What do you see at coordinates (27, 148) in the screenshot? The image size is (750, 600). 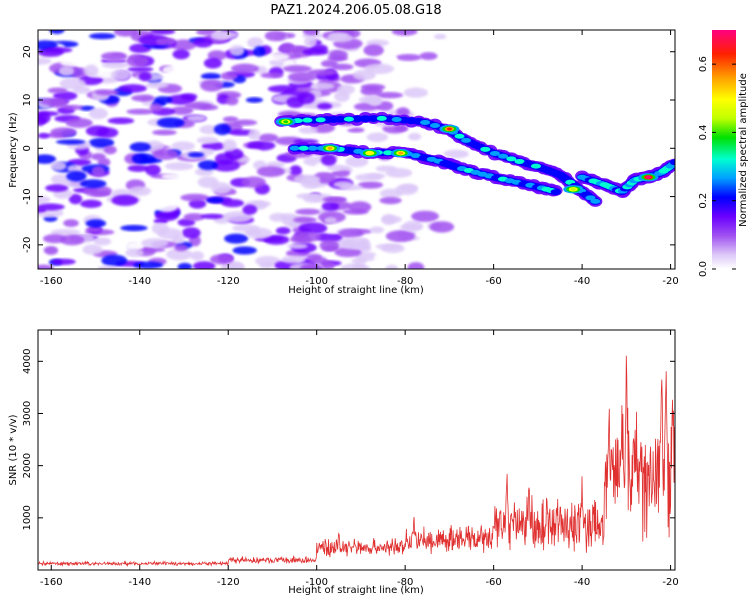 I see `y-tick-label: 0` at bounding box center [27, 148].